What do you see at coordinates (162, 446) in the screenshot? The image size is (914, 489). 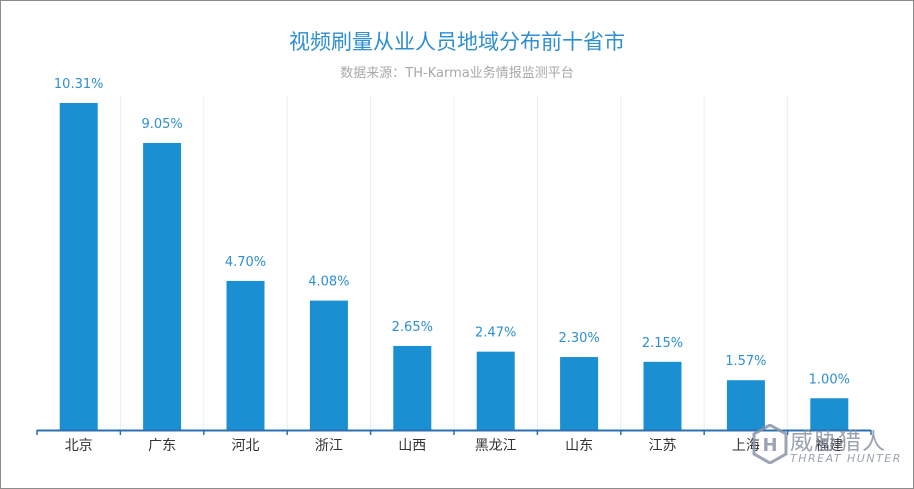 I see `category-label-1: 广东` at bounding box center [162, 446].